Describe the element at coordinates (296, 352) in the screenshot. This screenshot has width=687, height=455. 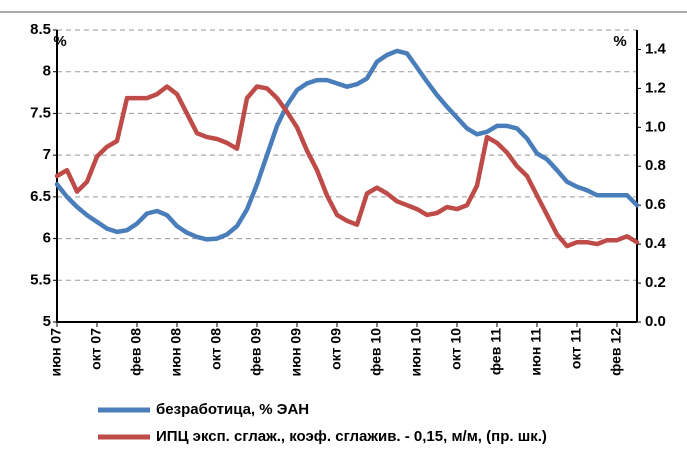
I see `x-tick-label: июн 09` at that location.